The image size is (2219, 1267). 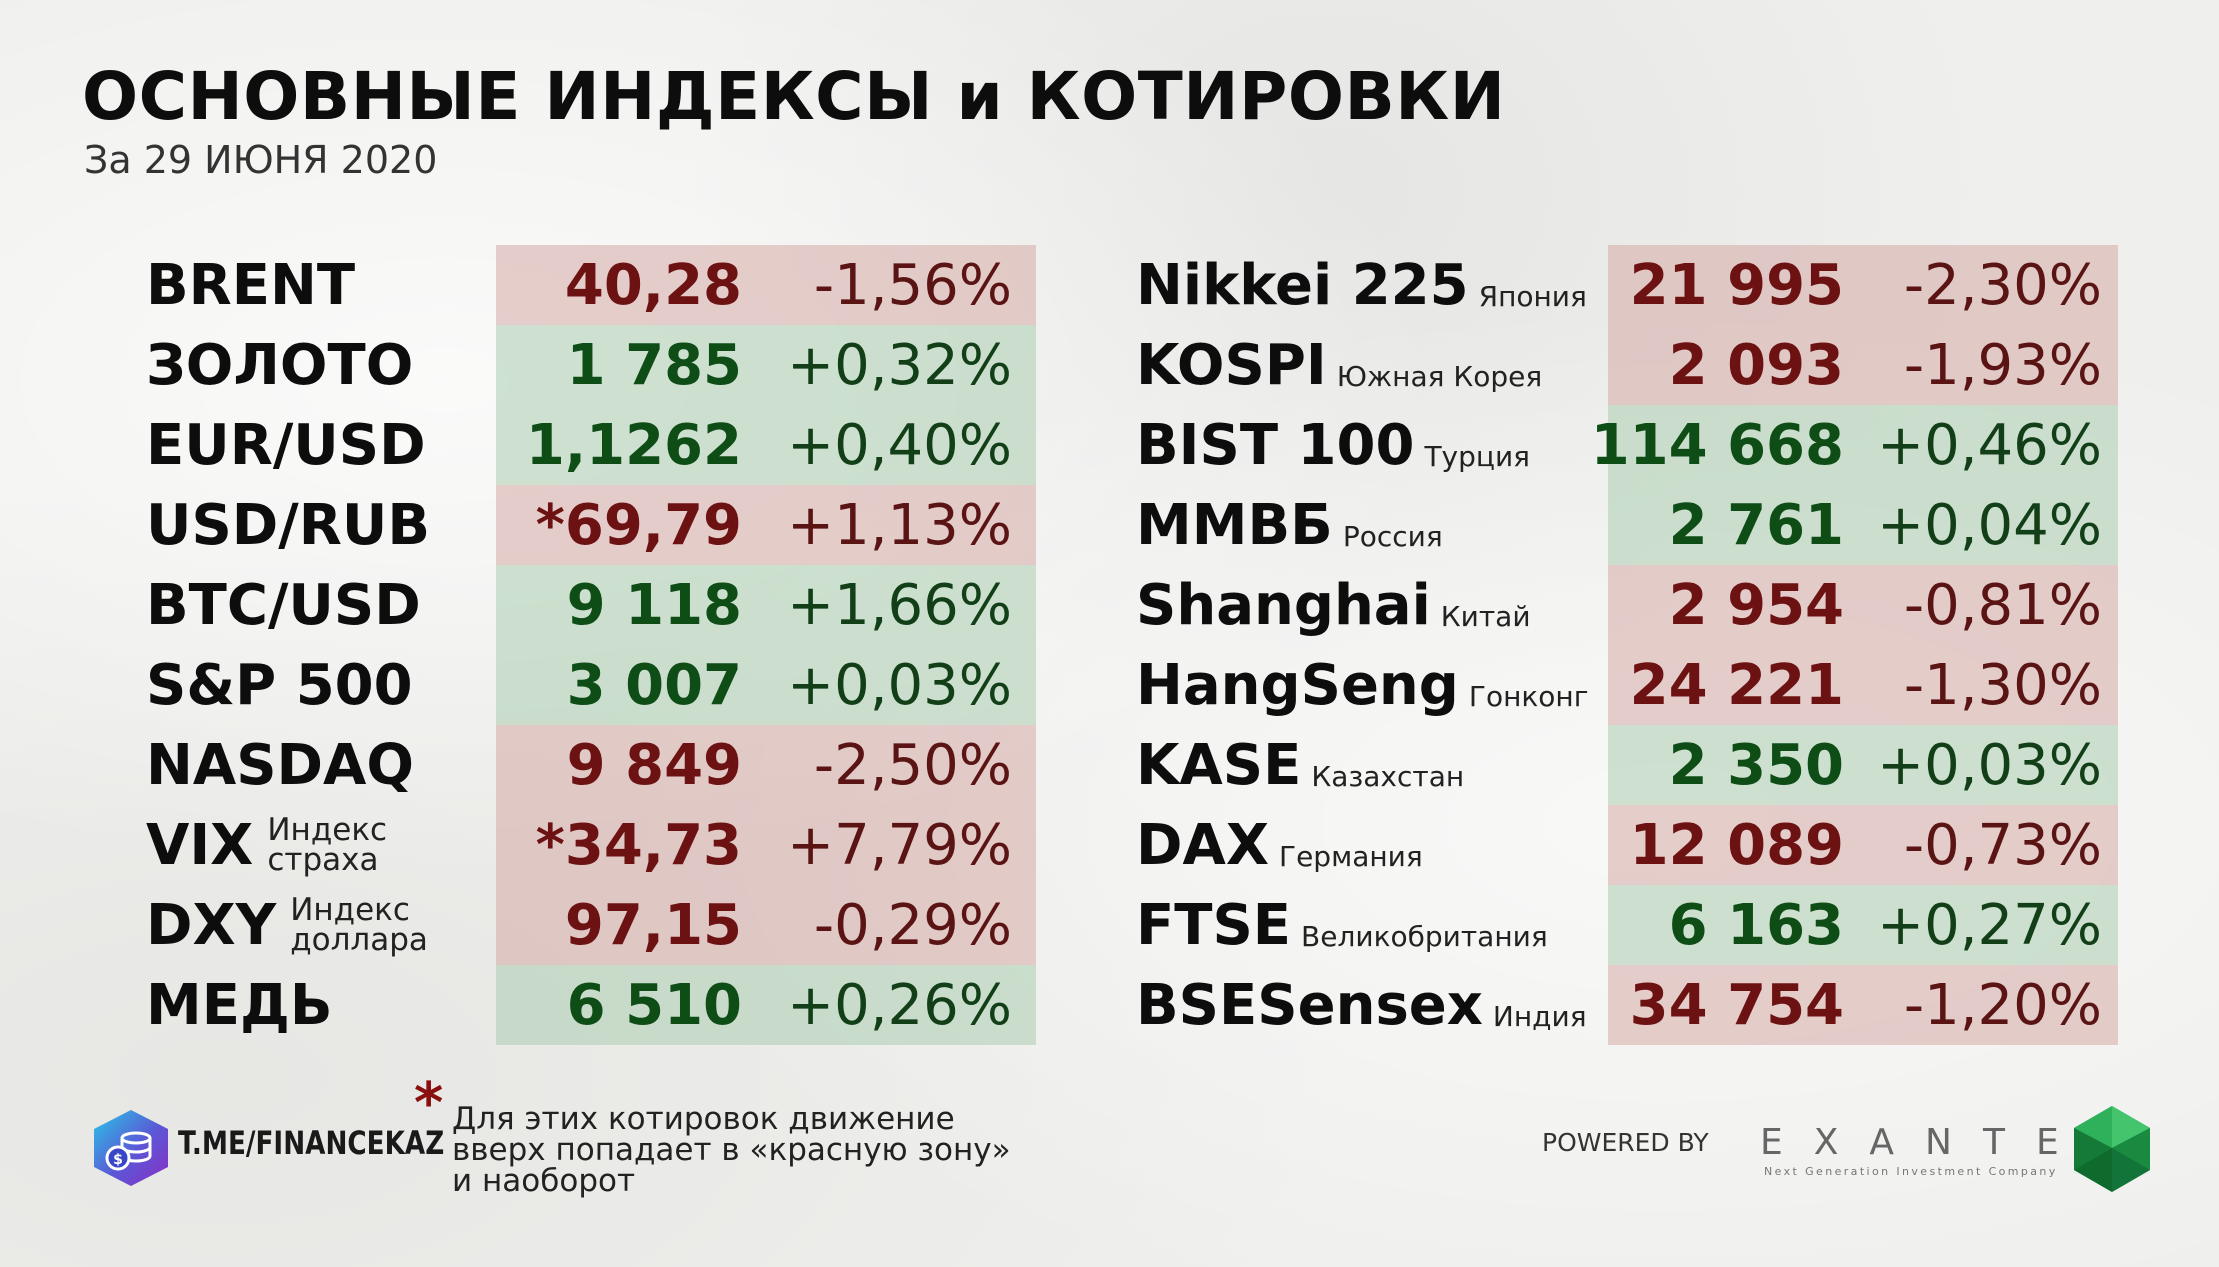 What do you see at coordinates (653, 285) in the screenshot?
I see `quote-value: 40,28` at bounding box center [653, 285].